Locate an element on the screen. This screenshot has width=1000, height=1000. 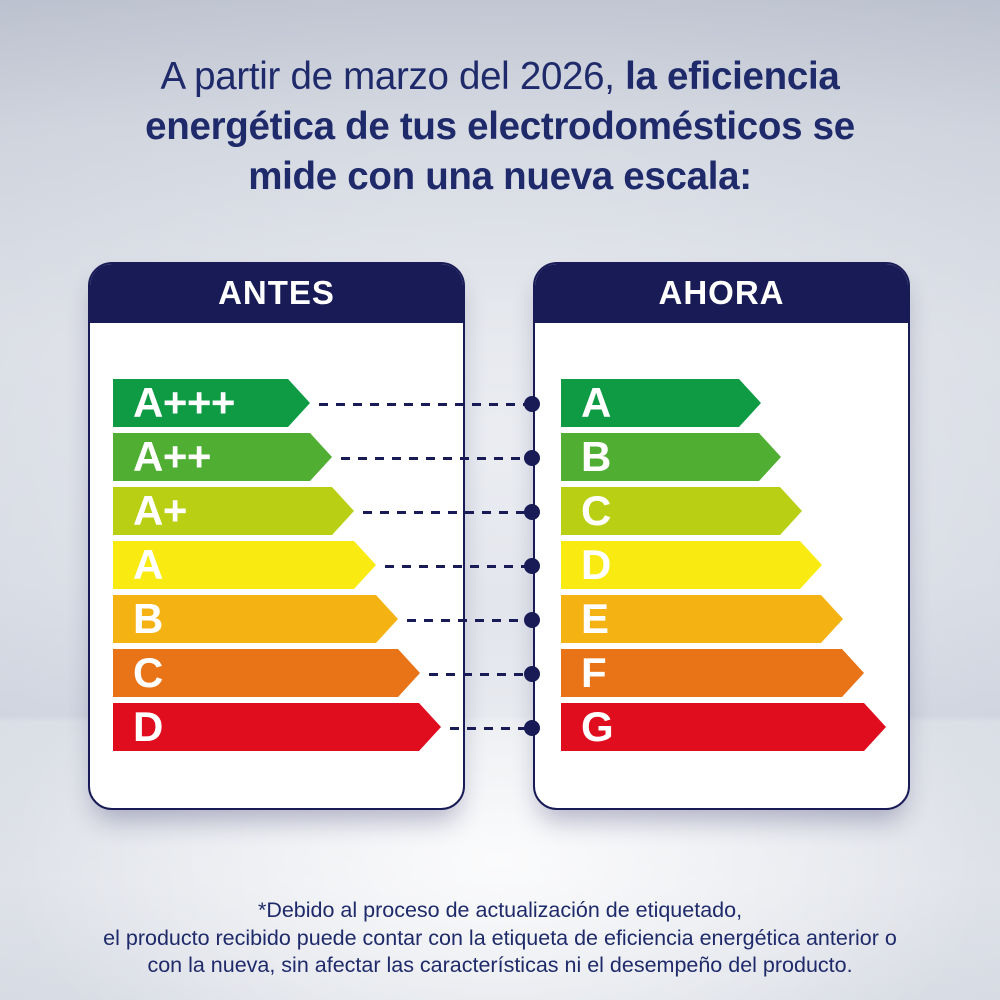
ahora-rating-label: G is located at coordinates (597, 726).